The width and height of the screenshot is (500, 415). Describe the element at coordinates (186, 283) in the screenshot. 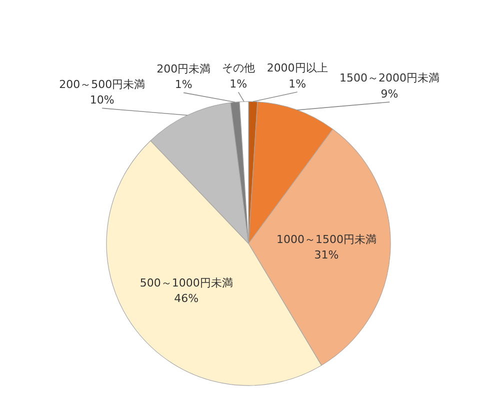

I see `slice-label: 500～1000円未満` at that location.